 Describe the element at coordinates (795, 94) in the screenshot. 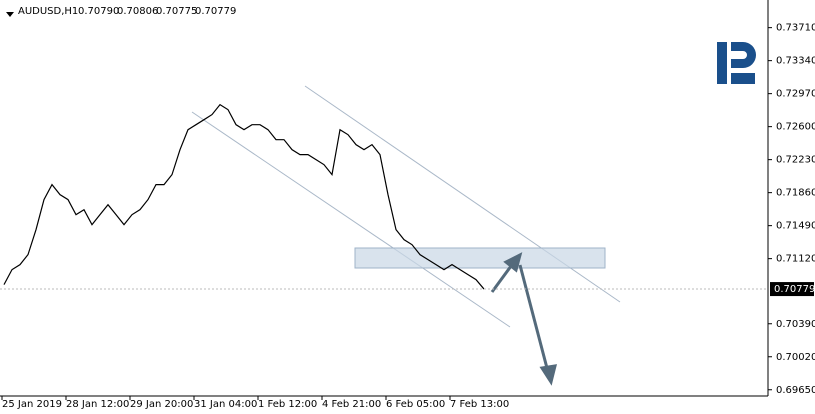

I see `y-tick-label: 0.72970` at that location.